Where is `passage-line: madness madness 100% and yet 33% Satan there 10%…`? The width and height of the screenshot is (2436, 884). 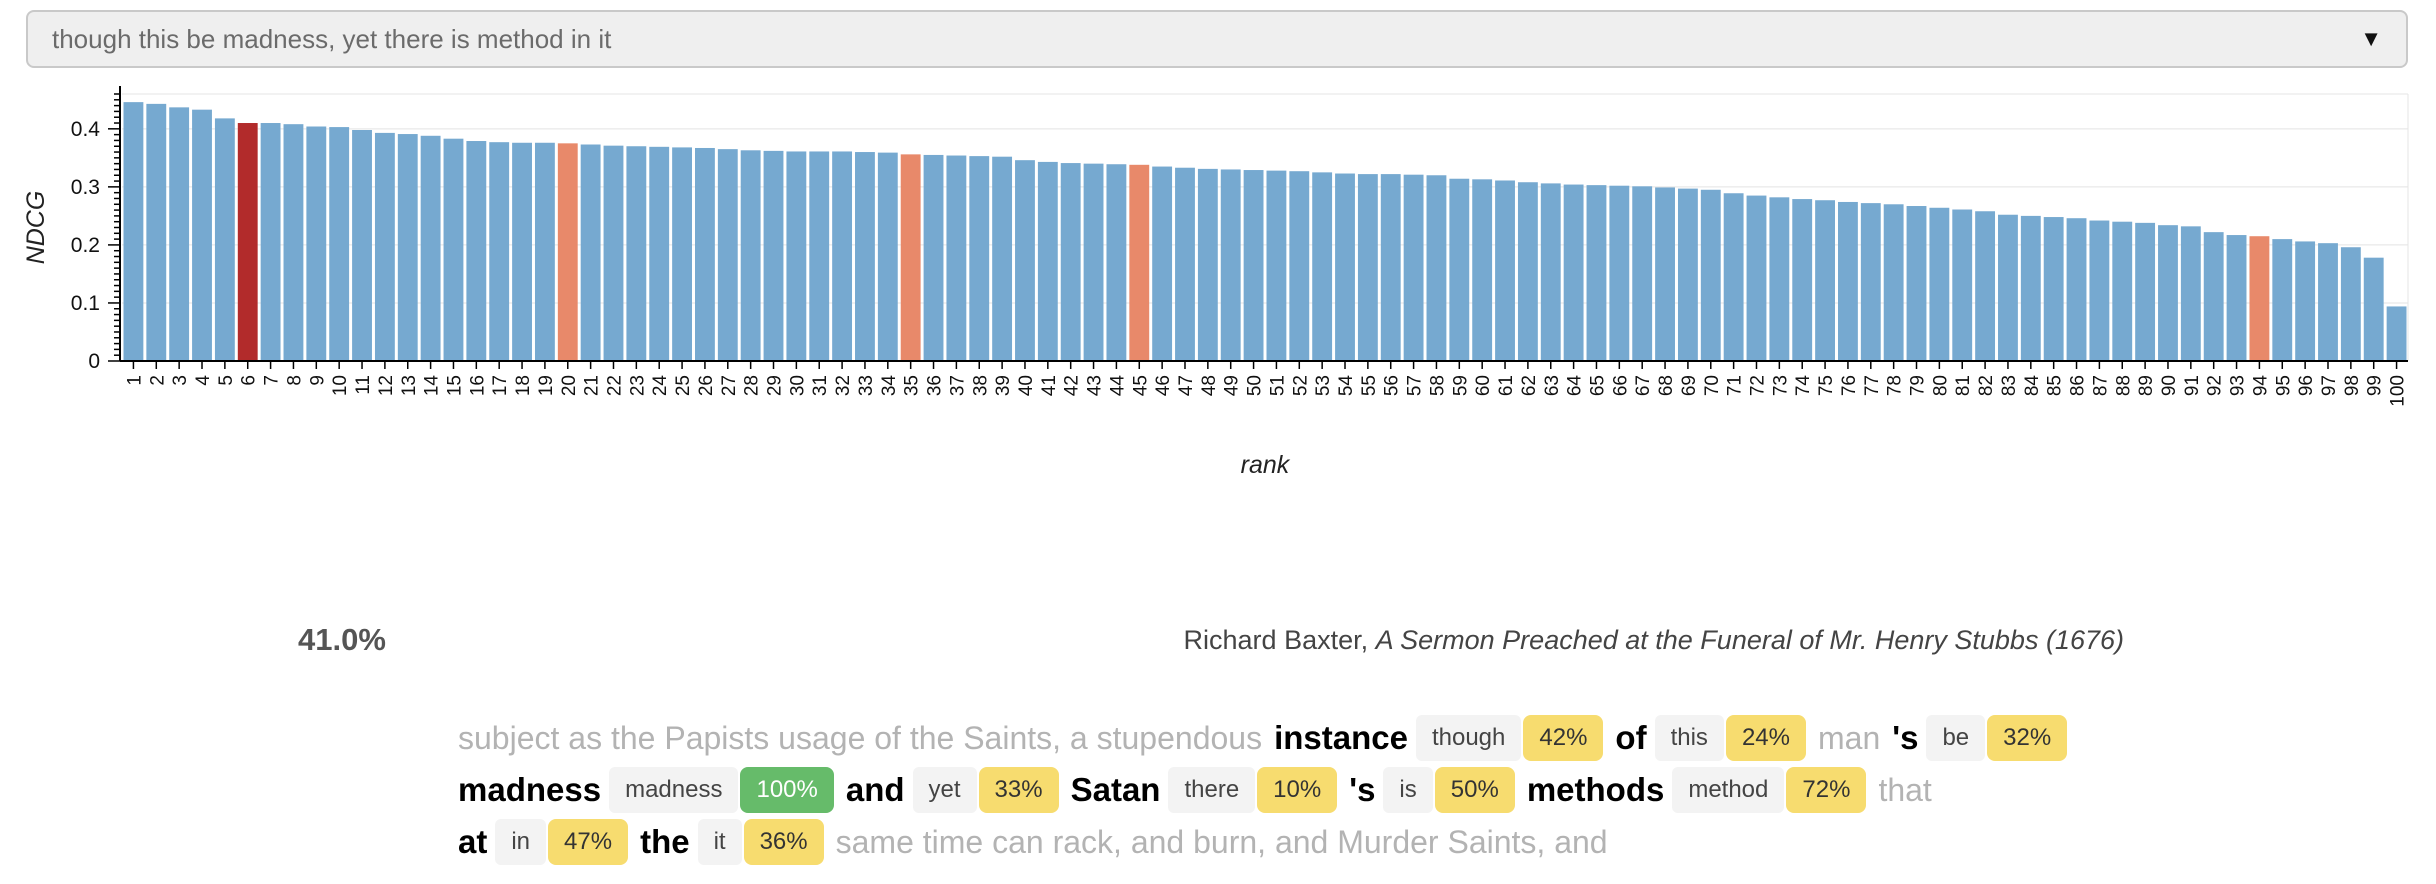
passage-line: madness madness 100% and yet 33% Satan there 10%… is located at coordinates (1308, 790).